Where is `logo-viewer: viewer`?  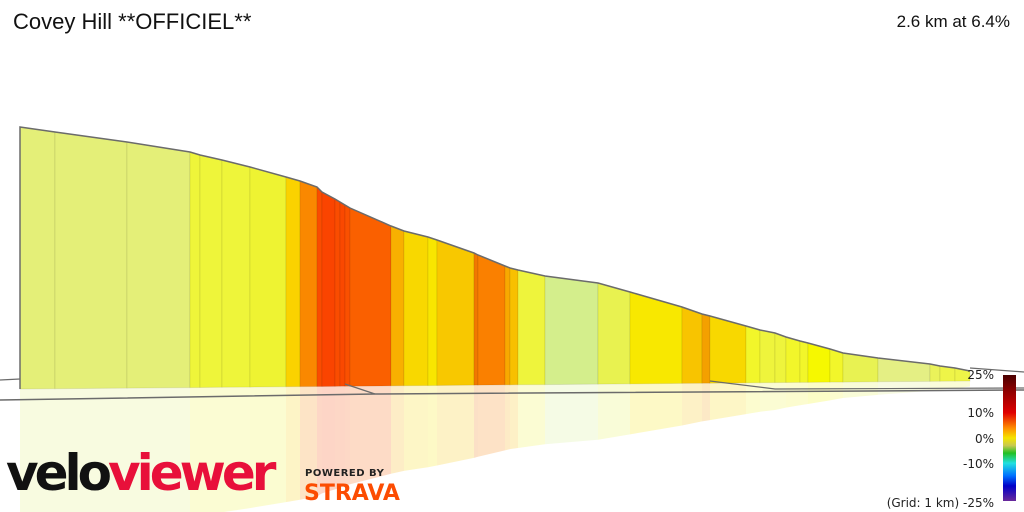
logo-viewer: viewer is located at coordinates (192, 473).